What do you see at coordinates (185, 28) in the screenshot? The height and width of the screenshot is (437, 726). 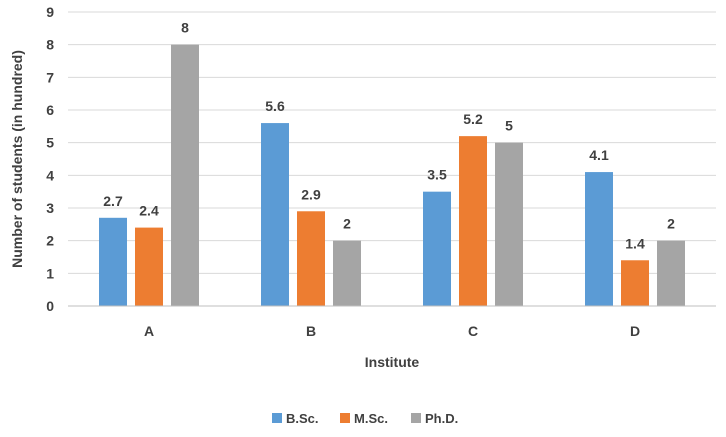 I see `data-label: 8` at bounding box center [185, 28].